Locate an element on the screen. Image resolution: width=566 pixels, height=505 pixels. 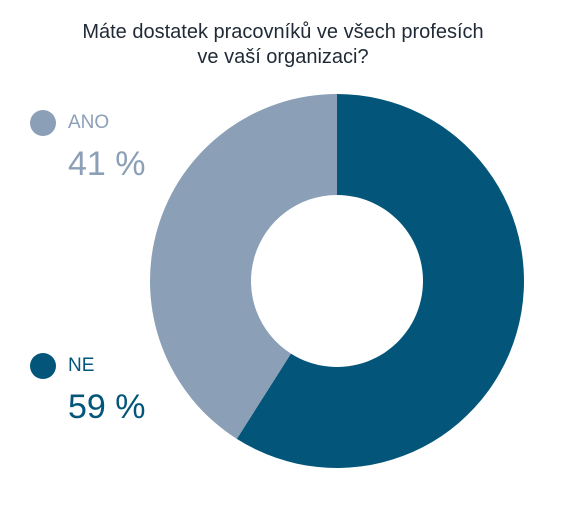
legend-value-ne: 59 % is located at coordinates (107, 407).